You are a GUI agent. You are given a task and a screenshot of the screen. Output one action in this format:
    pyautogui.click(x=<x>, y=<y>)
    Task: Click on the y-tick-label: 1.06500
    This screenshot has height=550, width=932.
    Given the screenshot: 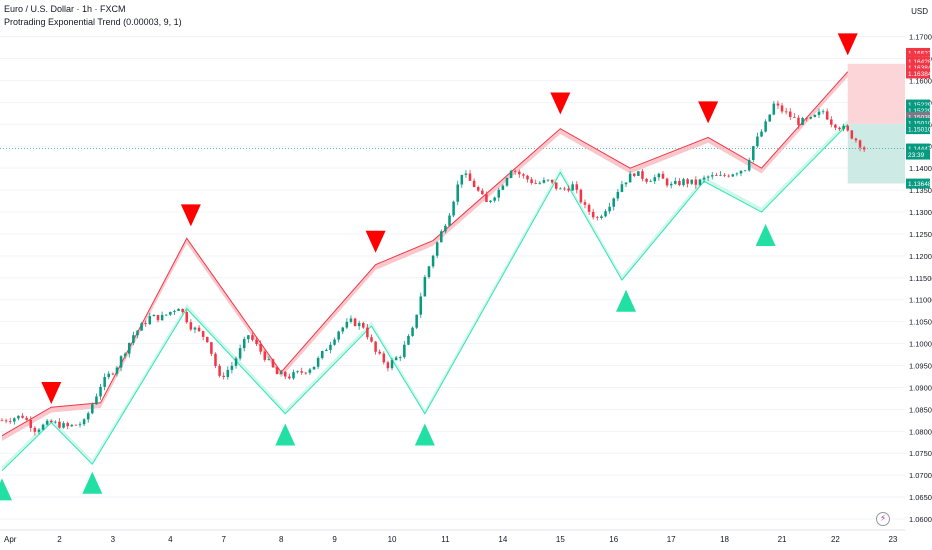 What is the action you would take?
    pyautogui.click(x=920, y=497)
    